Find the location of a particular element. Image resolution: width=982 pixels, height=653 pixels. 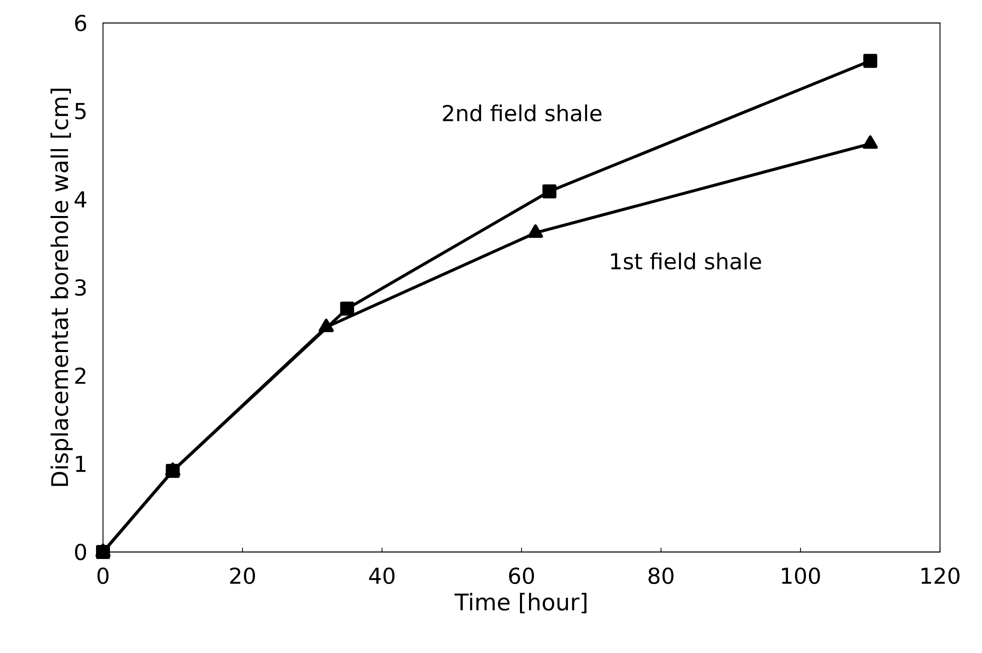

y-tick-label: 3 is located at coordinates (80, 287).